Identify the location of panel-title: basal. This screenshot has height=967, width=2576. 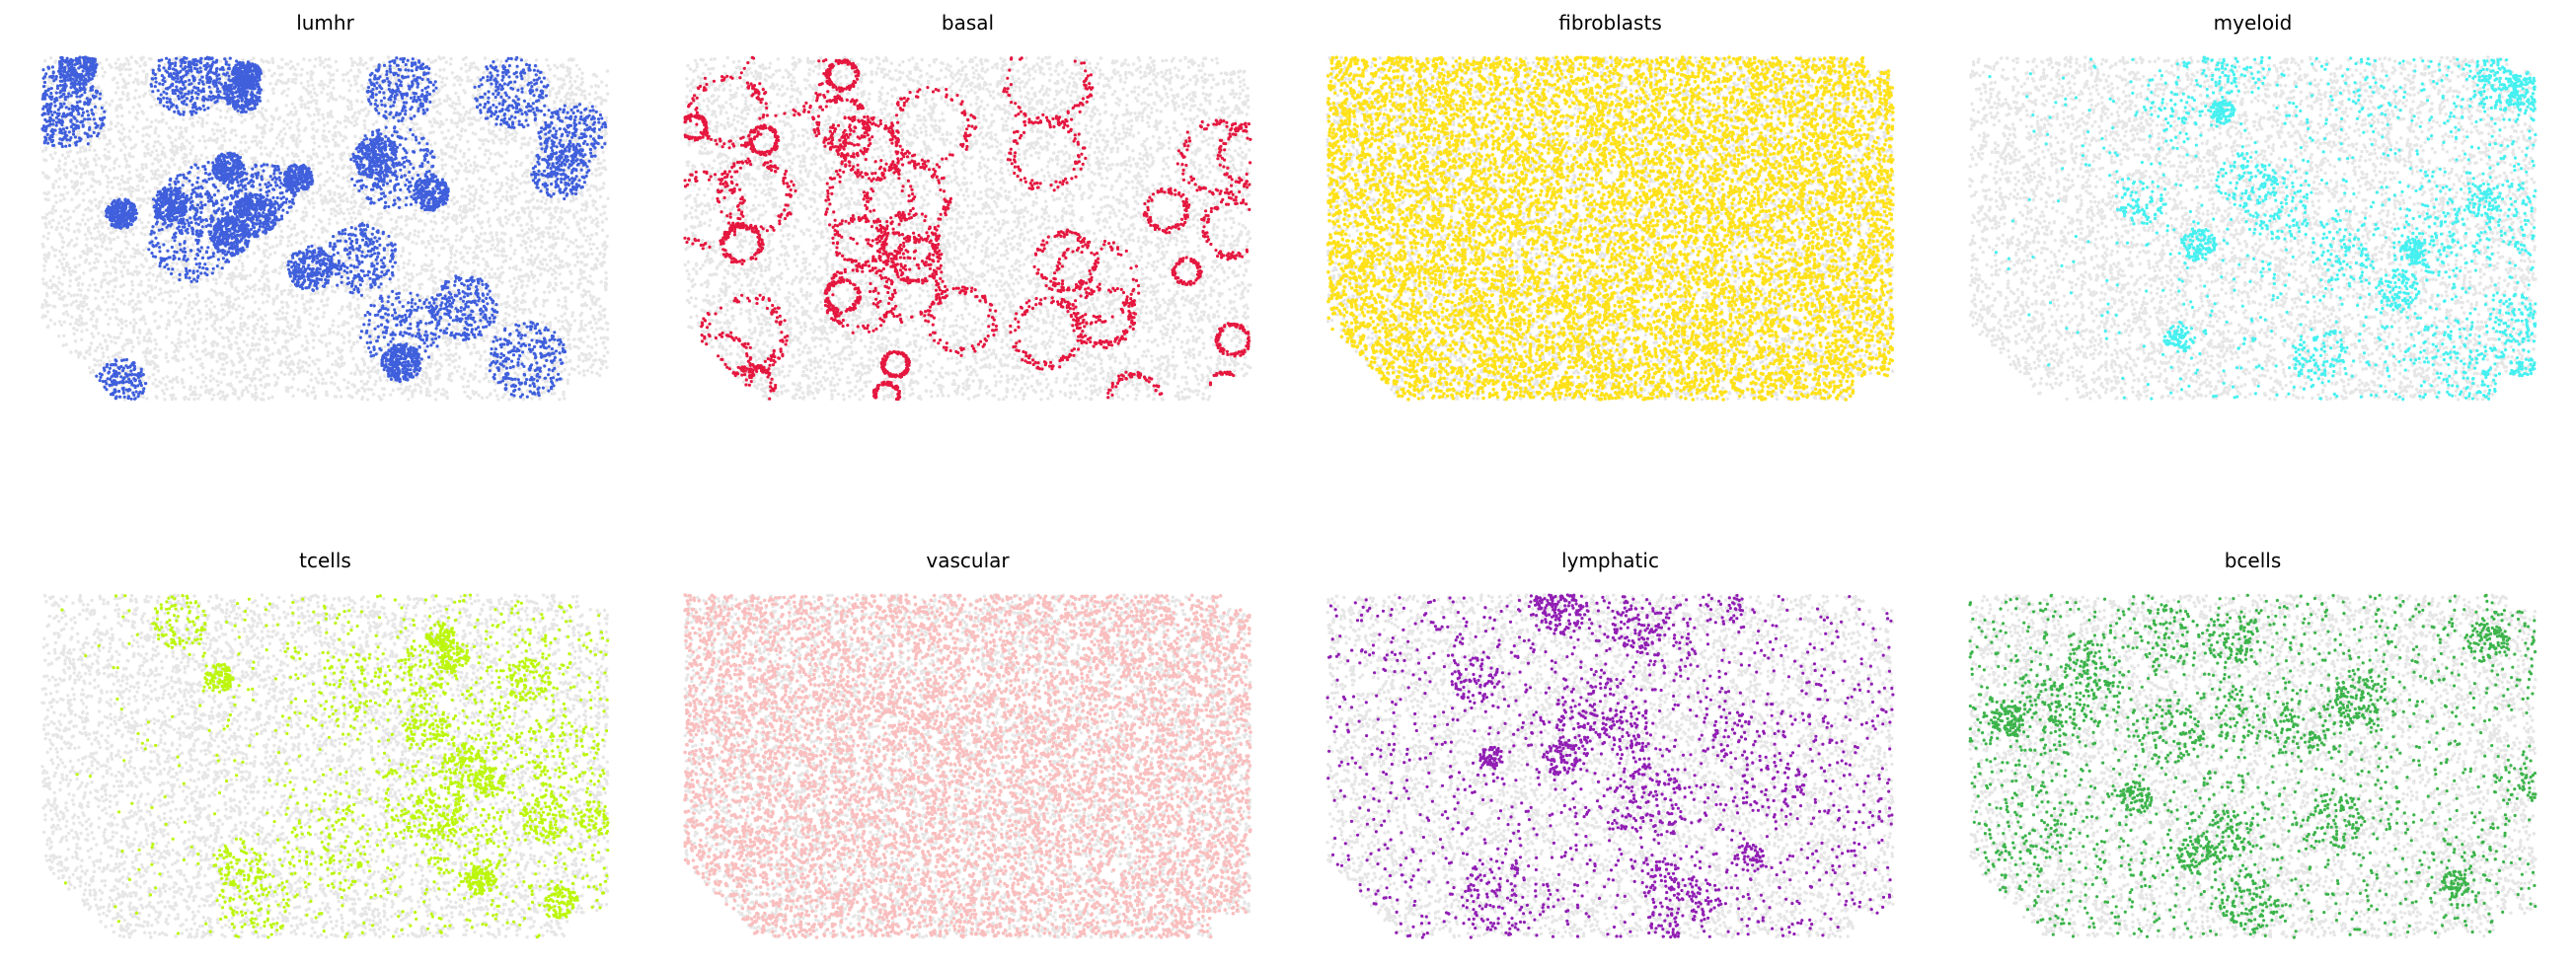
(968, 23).